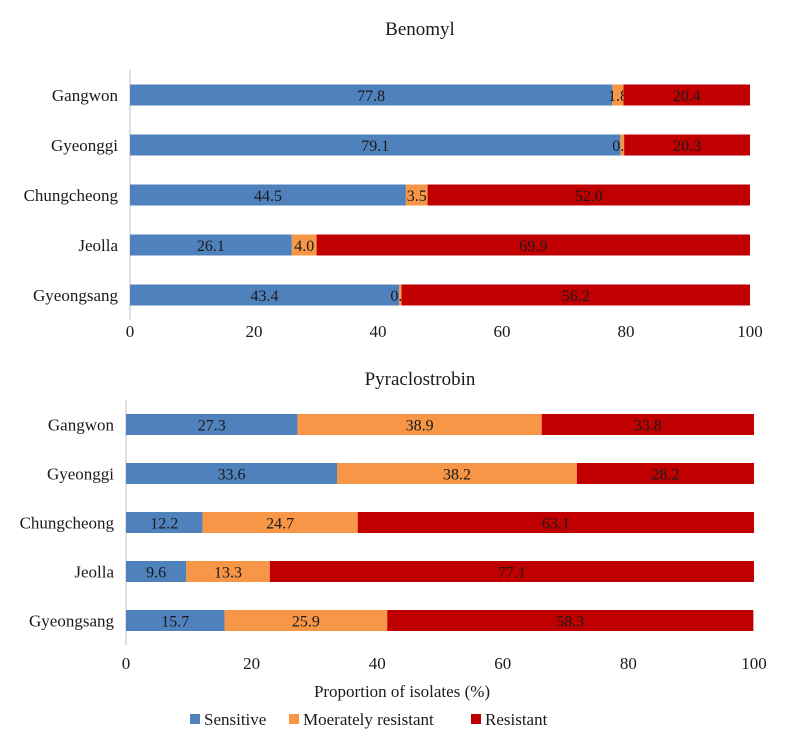  Describe the element at coordinates (516, 719) in the screenshot. I see `legend-label: Resistant` at that location.